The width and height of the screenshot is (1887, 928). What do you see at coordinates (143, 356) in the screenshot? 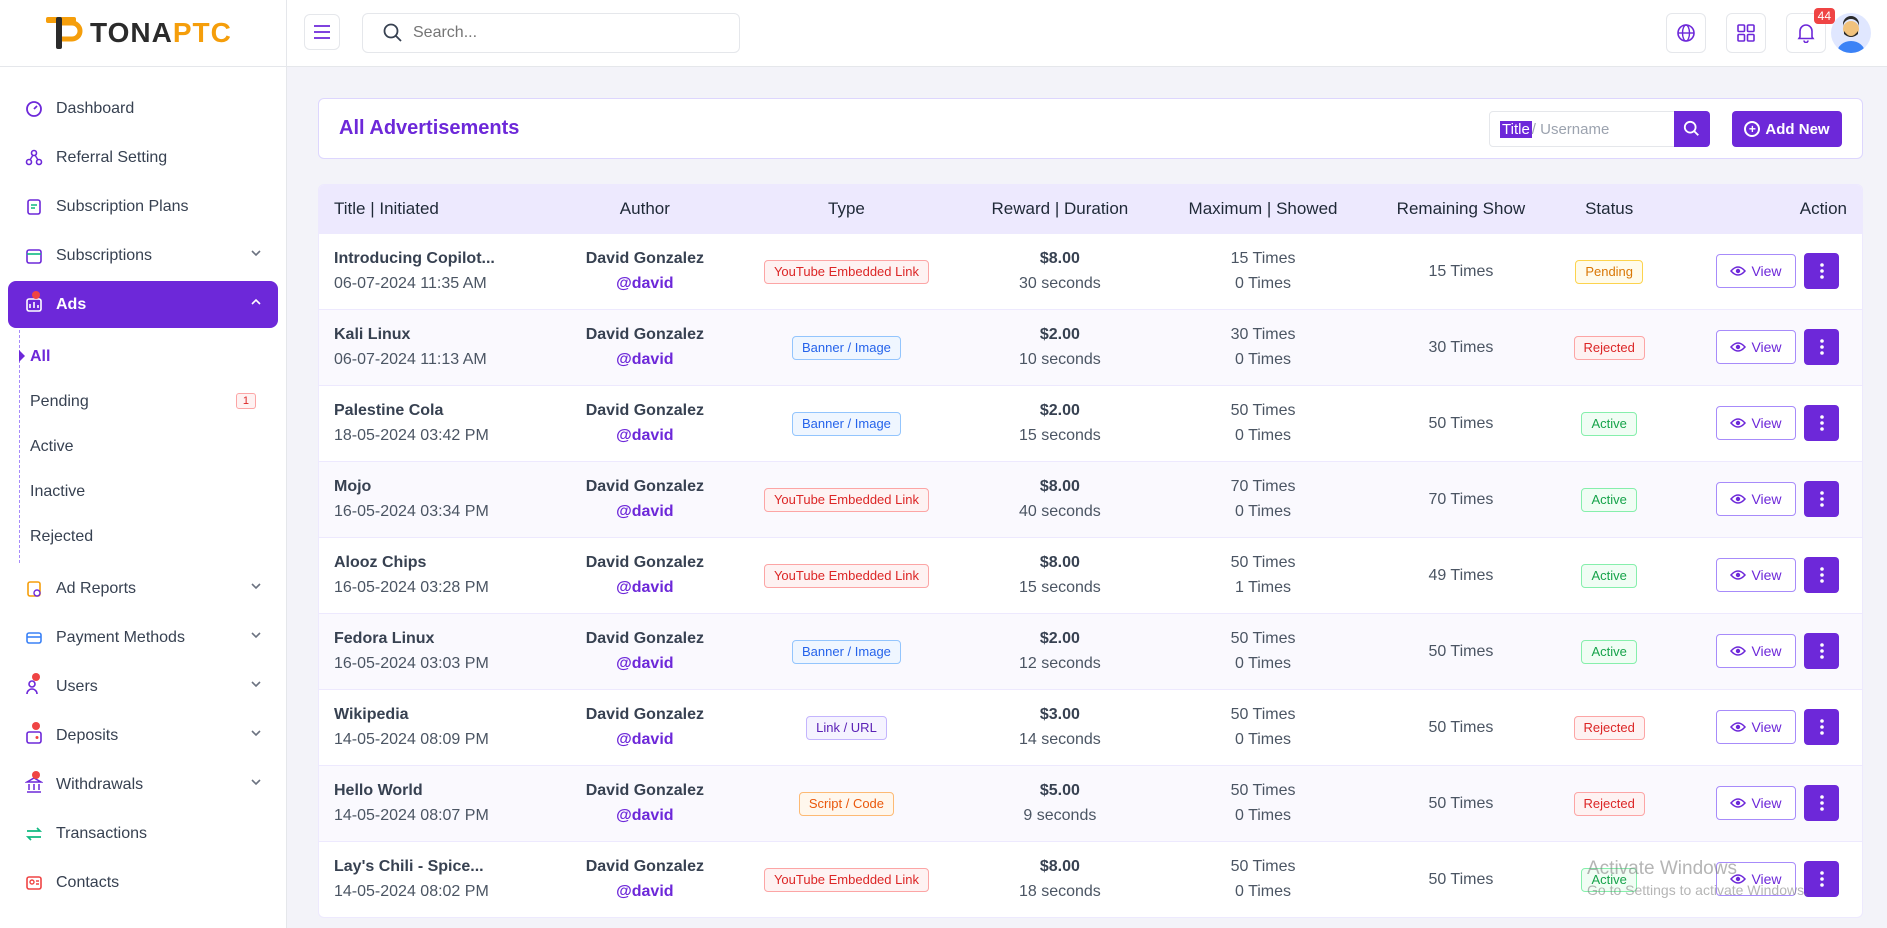
I see `submenu-item-all: All` at bounding box center [143, 356].